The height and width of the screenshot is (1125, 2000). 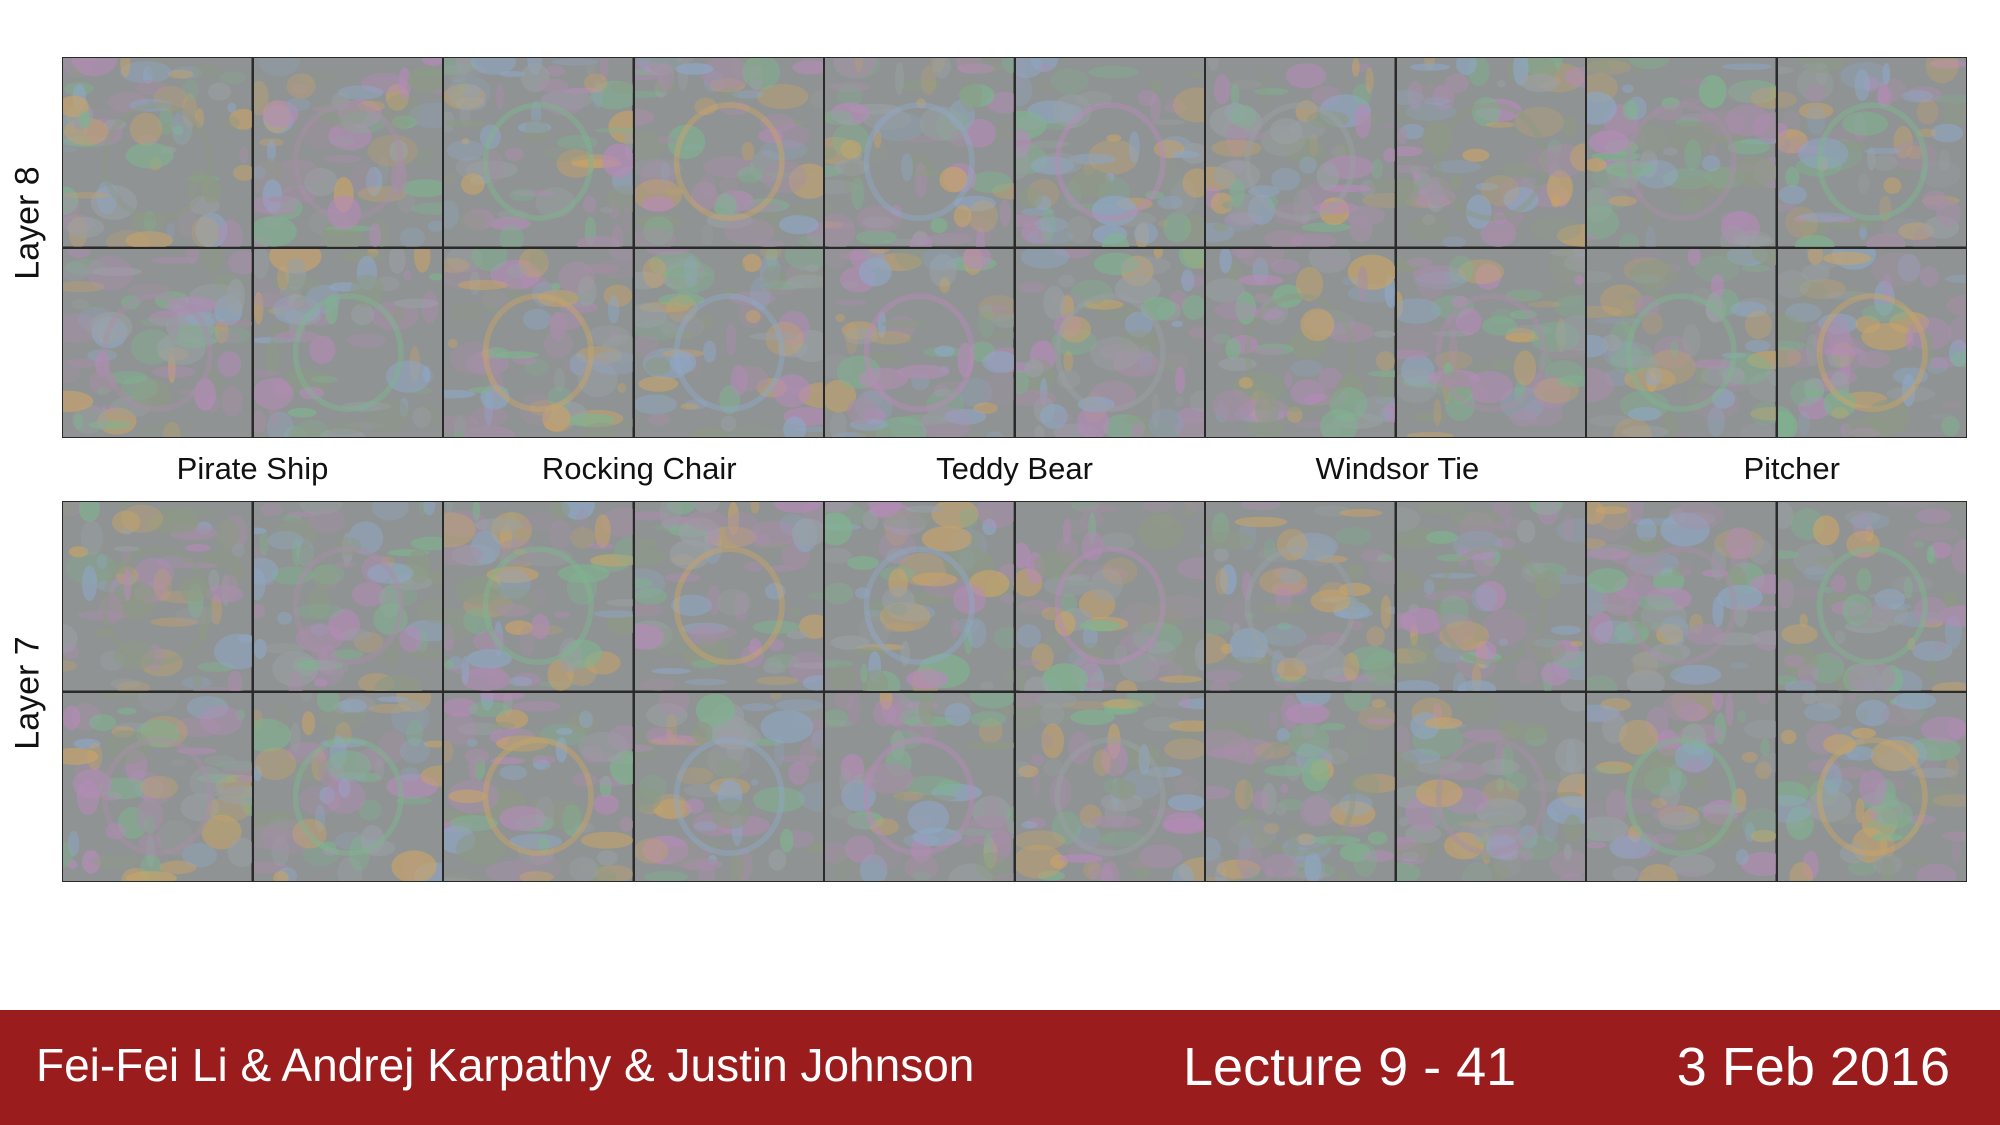 I want to click on class-label-pitcher: Pitcher, so click(x=1791, y=468).